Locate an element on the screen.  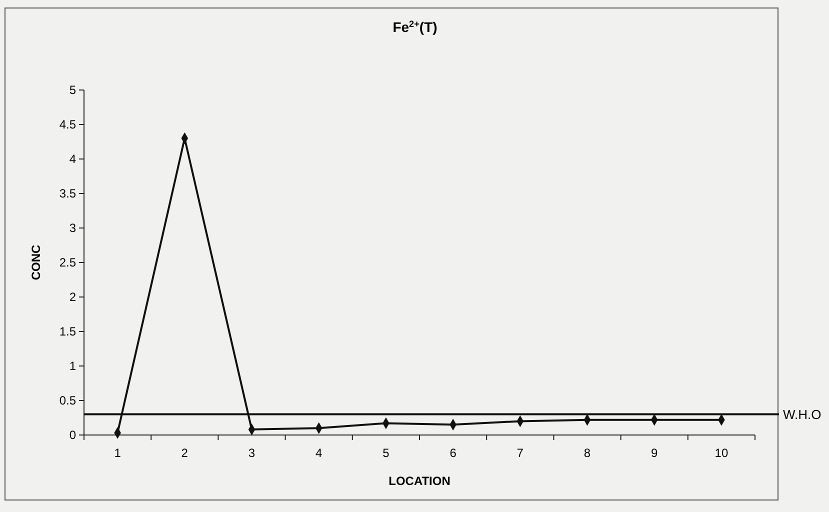
x-tick-label: 7 is located at coordinates (520, 453).